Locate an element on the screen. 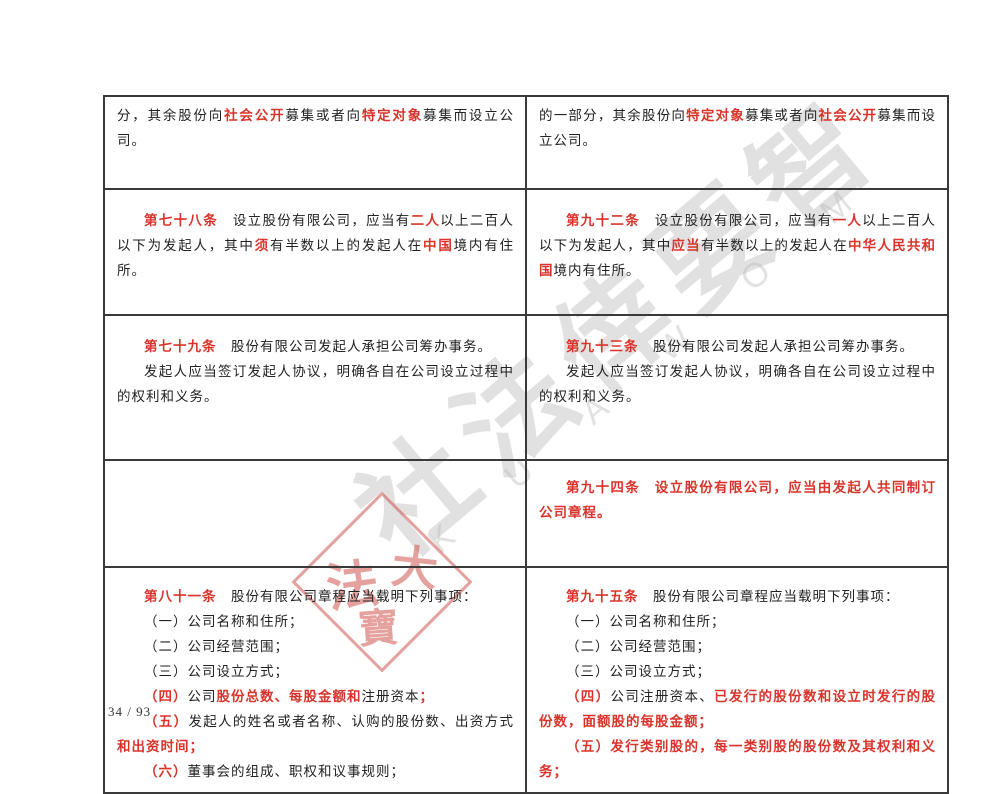 Image resolution: width=1000 pixels, height=794 pixels. cell-right-row-1: 的一部分，其余股份向特定对象募集或者向社会公开募集而设立公司。 is located at coordinates (737, 142).